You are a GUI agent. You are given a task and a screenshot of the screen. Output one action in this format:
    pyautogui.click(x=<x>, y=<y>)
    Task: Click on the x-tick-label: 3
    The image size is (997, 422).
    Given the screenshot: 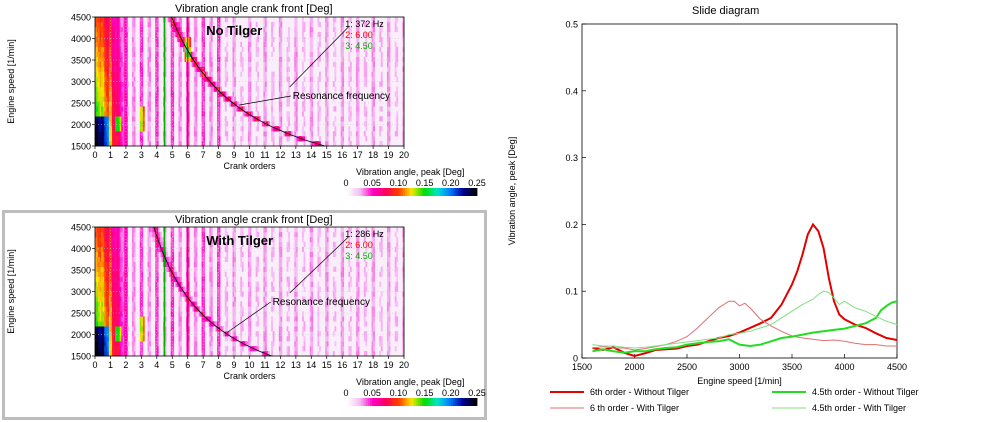 What is the action you would take?
    pyautogui.click(x=141, y=155)
    